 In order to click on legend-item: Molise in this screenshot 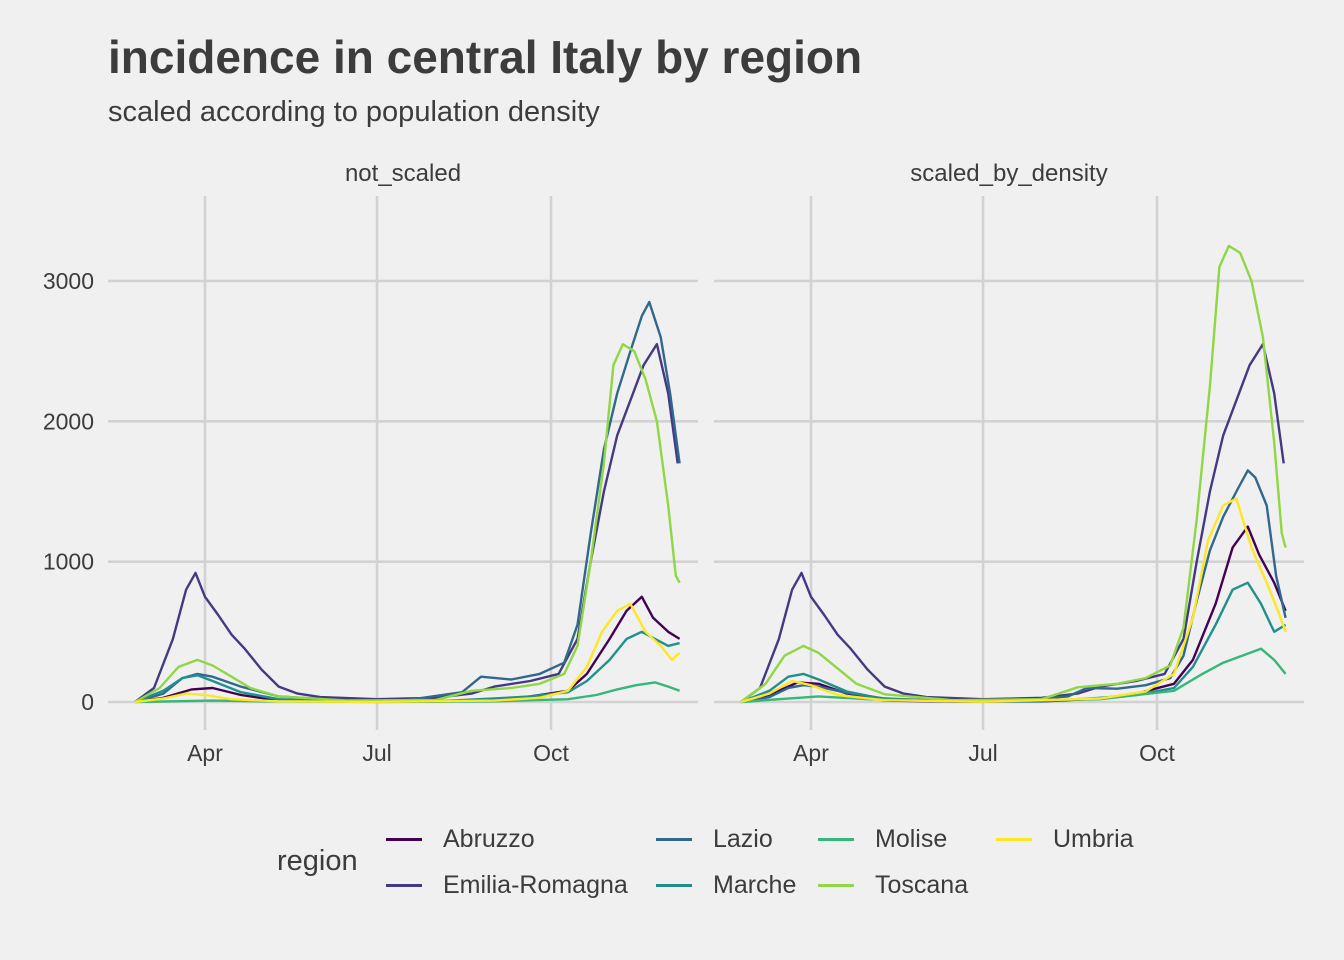, I will do `click(882, 839)`.